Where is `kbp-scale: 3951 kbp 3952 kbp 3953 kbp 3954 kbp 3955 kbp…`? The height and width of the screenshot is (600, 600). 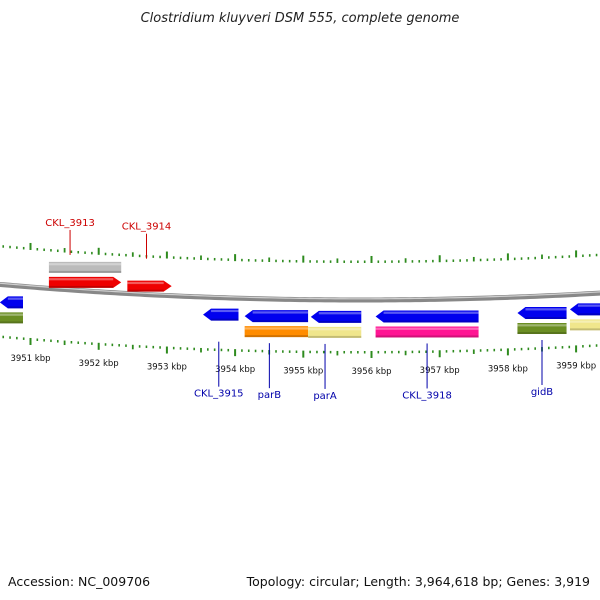 kbp-scale: 3951 kbp 3952 kbp 3953 kbp 3954 kbp 3955 kbp… is located at coordinates (303, 365).